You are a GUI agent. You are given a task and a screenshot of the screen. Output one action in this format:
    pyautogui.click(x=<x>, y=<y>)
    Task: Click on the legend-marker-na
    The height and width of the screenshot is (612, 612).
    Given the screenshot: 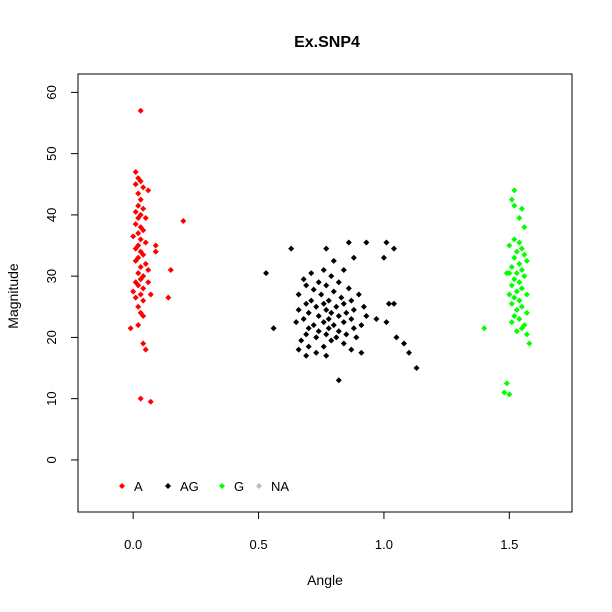 What is the action you would take?
    pyautogui.click(x=259, y=486)
    